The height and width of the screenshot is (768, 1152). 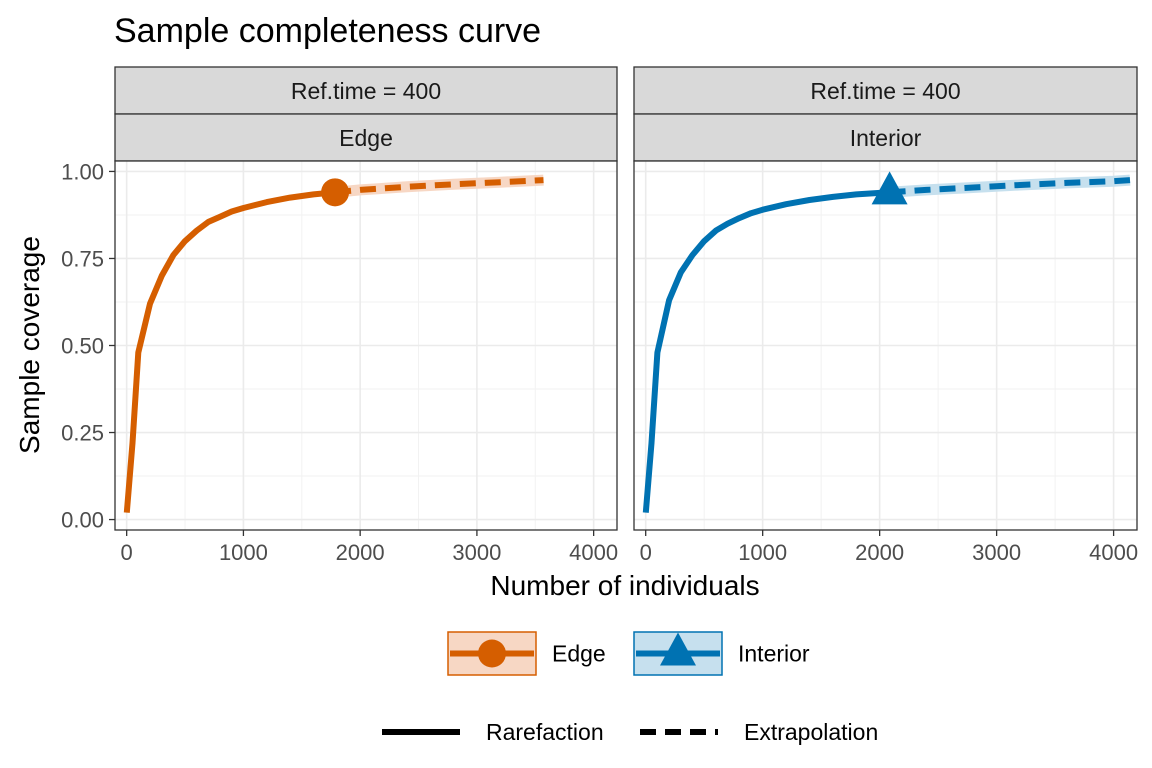 I want to click on strip-bottom-label: Interior, so click(x=886, y=138).